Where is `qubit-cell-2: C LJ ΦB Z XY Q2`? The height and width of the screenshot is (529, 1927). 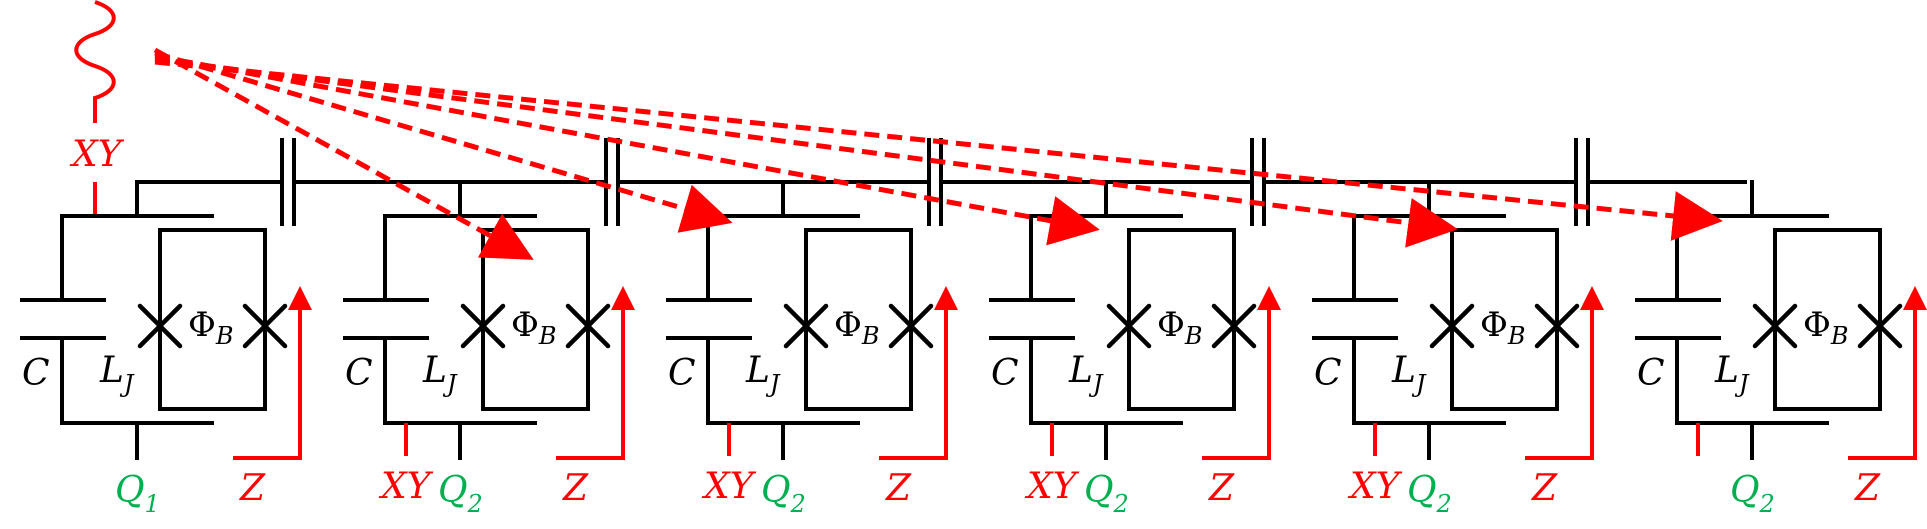
qubit-cell-2: C LJ ΦB Z XY Q2 is located at coordinates (489, 349).